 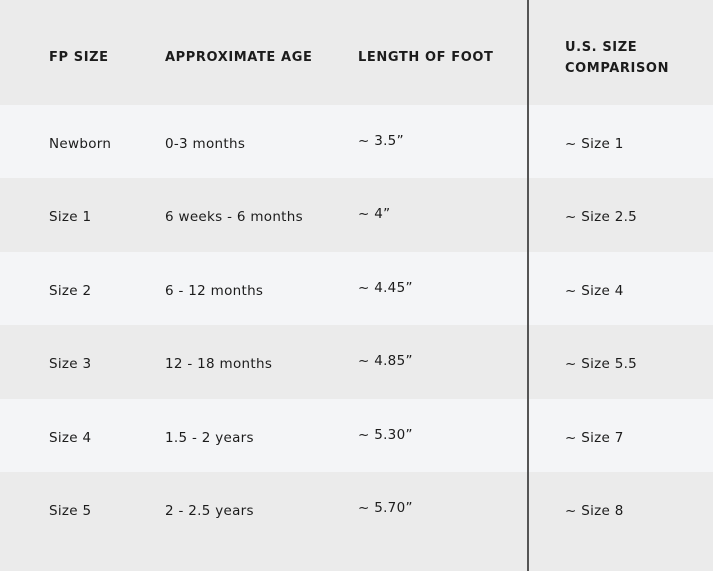 What do you see at coordinates (594, 291) in the screenshot?
I see `cell-us-size: ~ Size 4` at bounding box center [594, 291].